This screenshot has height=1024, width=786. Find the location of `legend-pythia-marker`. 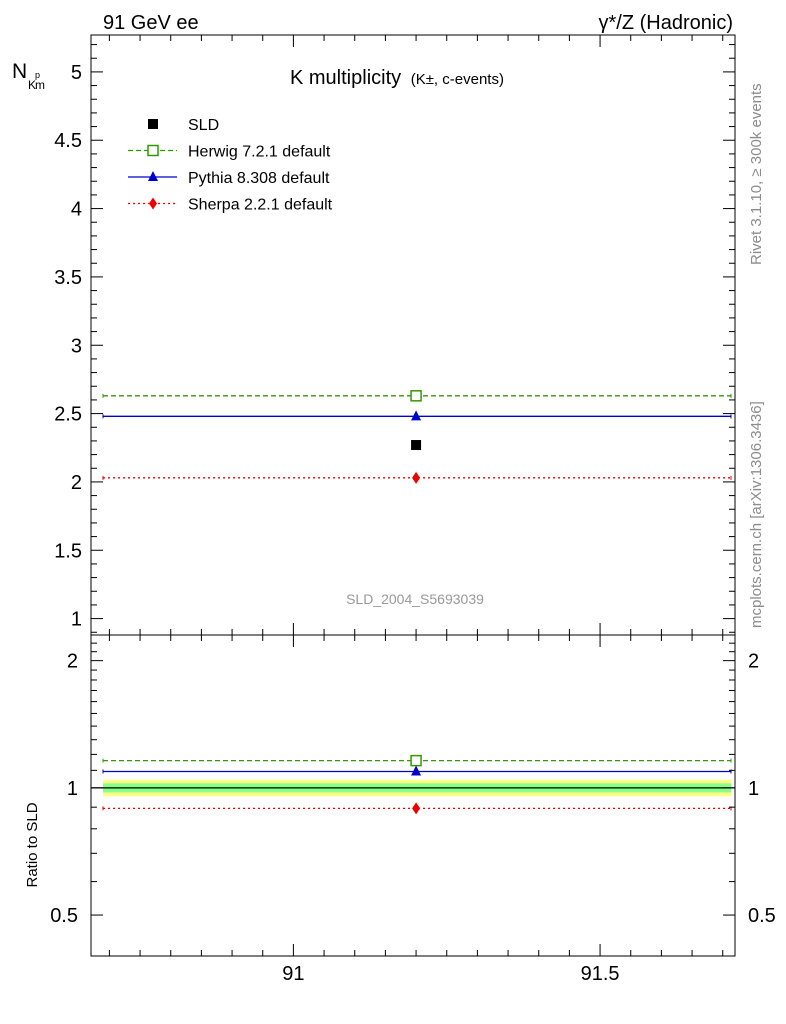

legend-pythia-marker is located at coordinates (153, 176).